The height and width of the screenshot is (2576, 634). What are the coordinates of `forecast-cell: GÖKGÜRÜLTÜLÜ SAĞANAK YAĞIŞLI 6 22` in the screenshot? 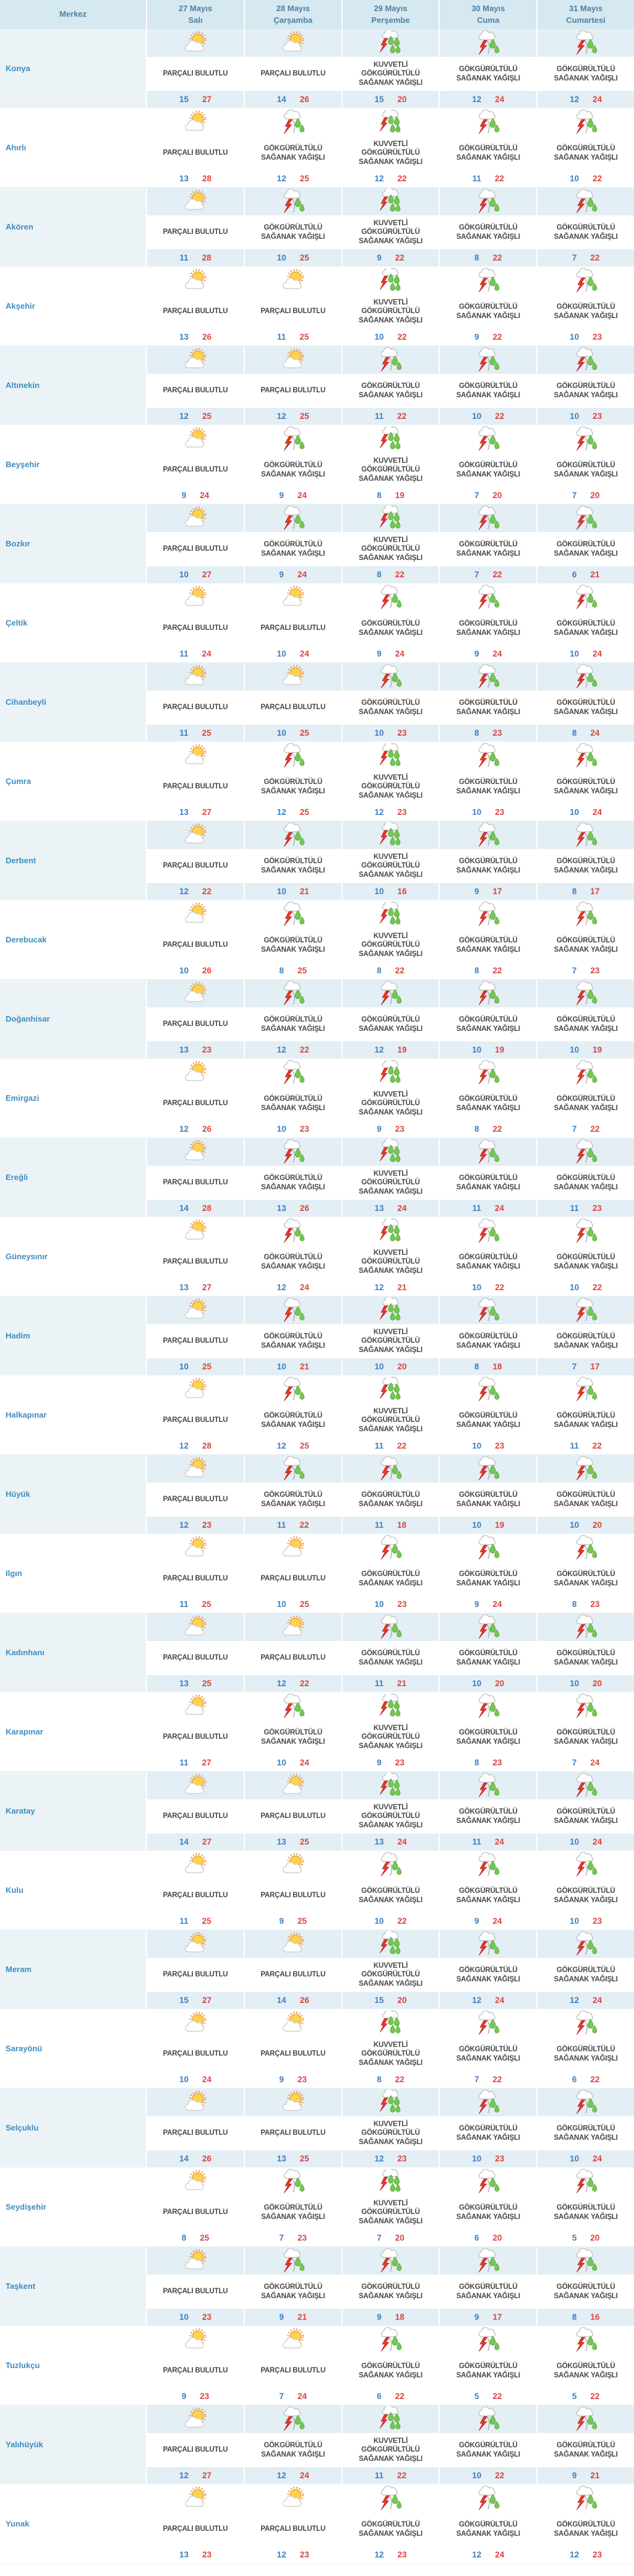 It's located at (585, 2048).